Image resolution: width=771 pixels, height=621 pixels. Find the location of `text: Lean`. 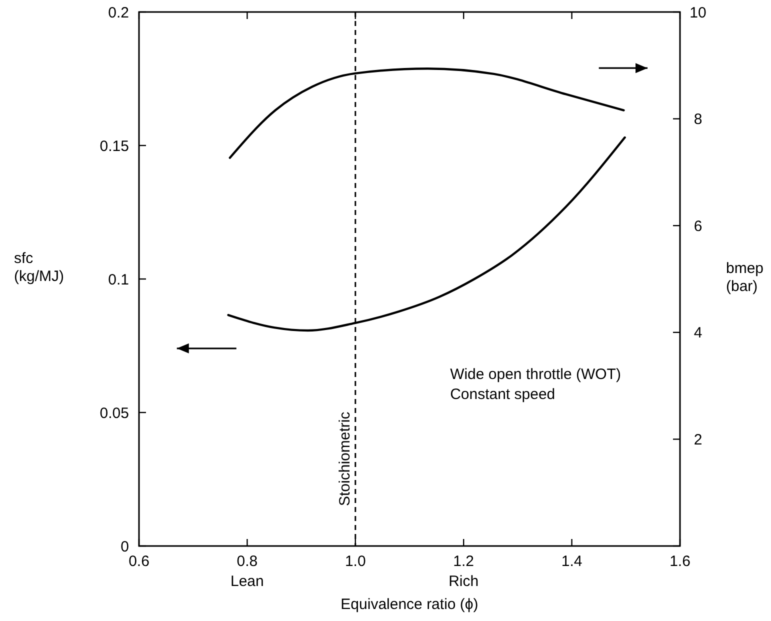

text: Lean is located at coordinates (247, 581).